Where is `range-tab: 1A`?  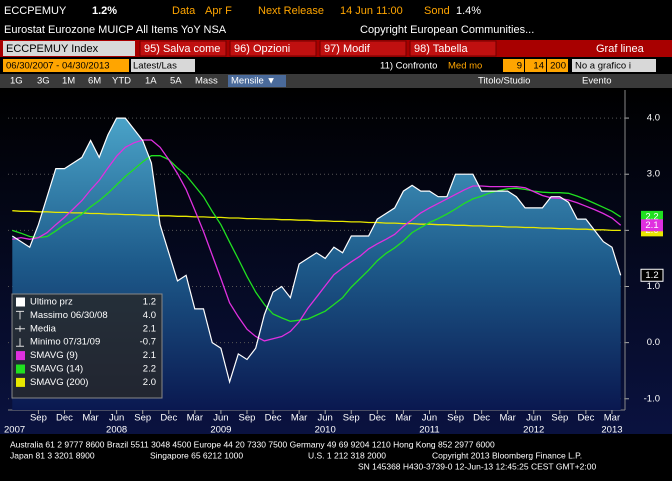
range-tab: 1A is located at coordinates (151, 81).